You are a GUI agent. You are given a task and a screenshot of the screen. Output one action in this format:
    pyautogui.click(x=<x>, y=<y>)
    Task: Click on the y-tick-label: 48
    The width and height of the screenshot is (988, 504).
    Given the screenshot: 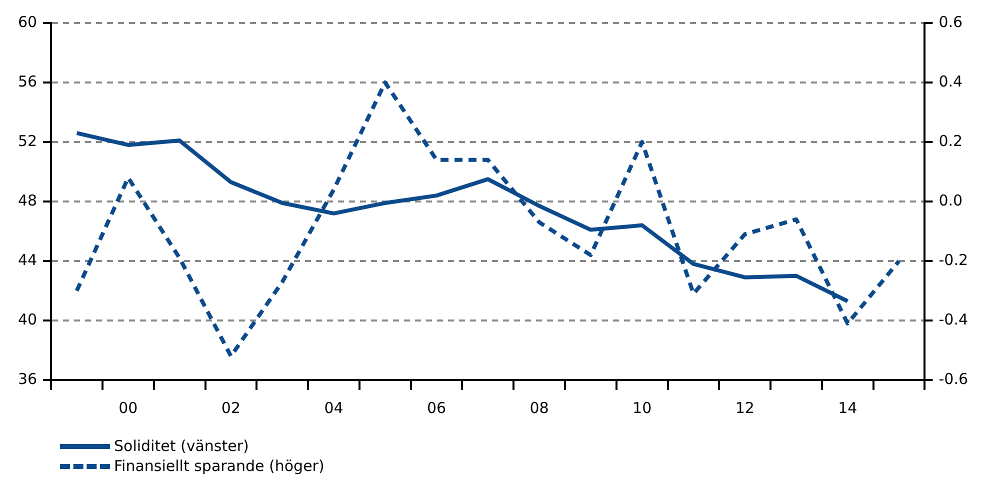 What is the action you would take?
    pyautogui.click(x=28, y=200)
    